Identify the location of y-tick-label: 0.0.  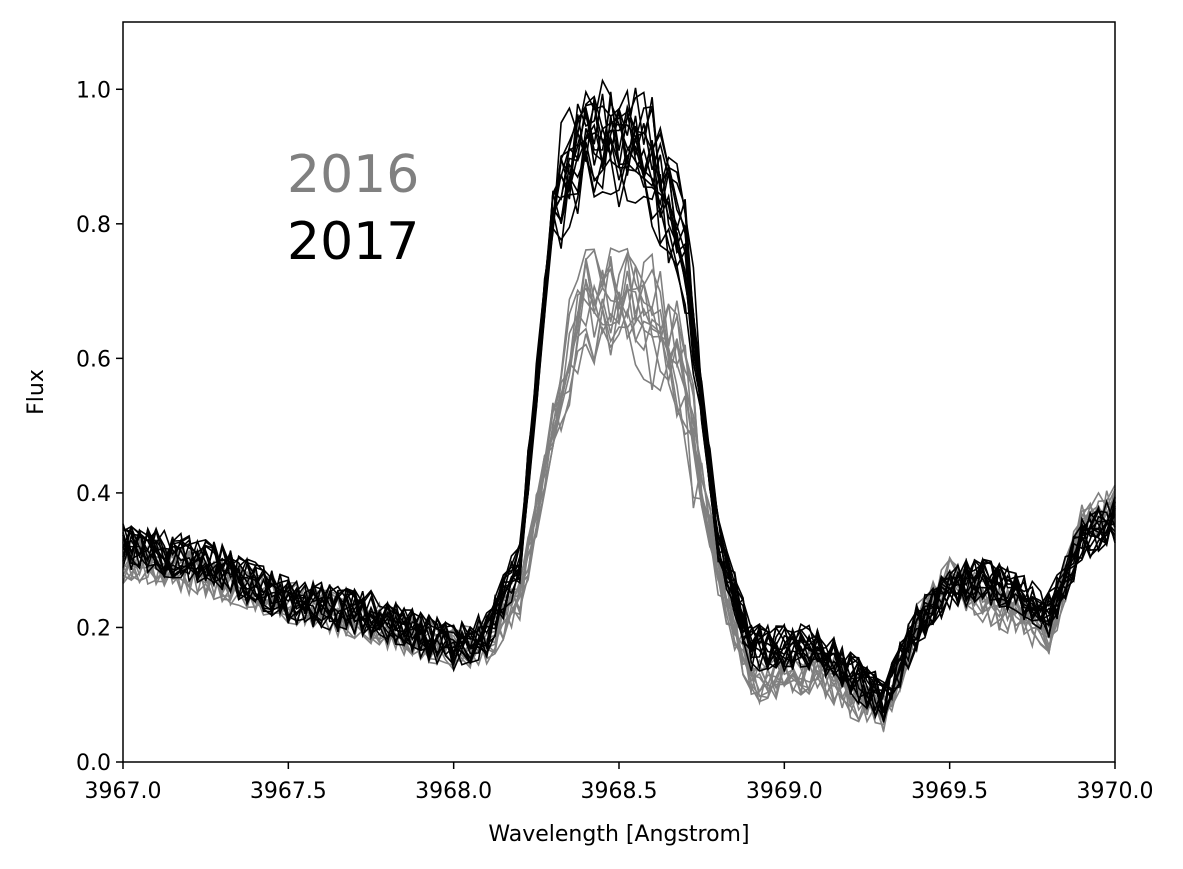
(93, 763).